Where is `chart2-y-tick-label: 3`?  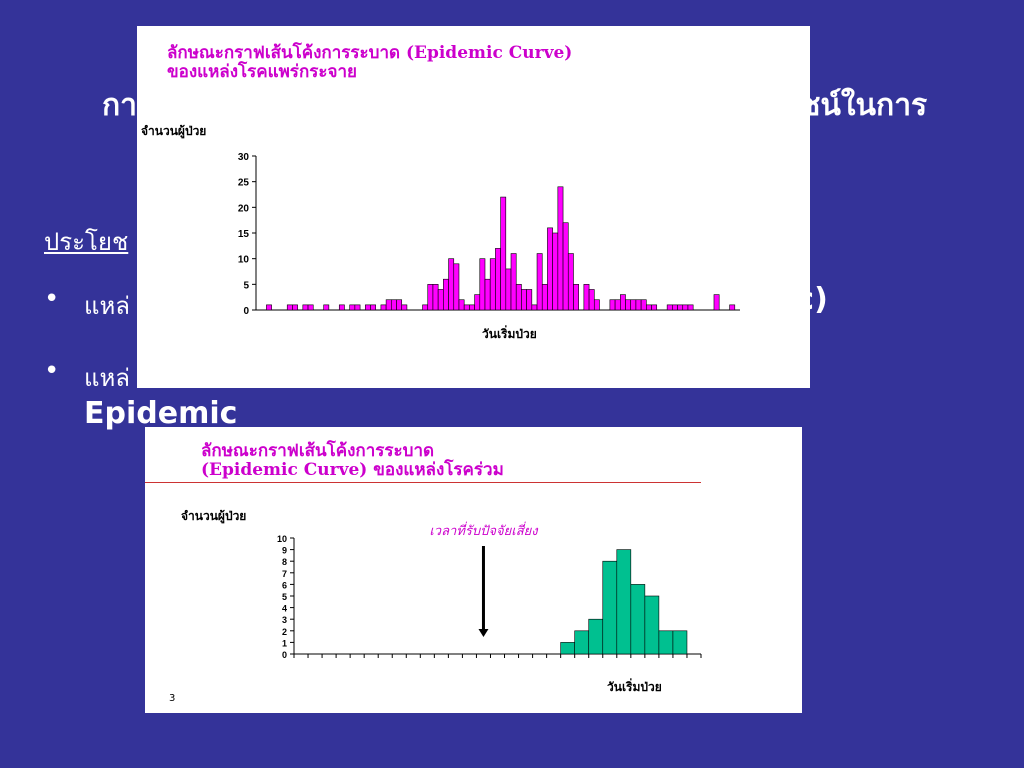 chart2-y-tick-label: 3 is located at coordinates (284, 620).